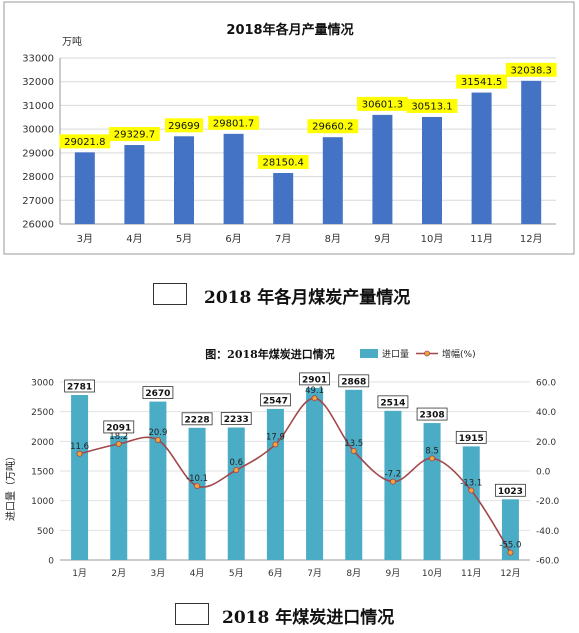 The width and height of the screenshot is (579, 633). I want to click on legend-label-growth: 增幅(%), so click(459, 354).